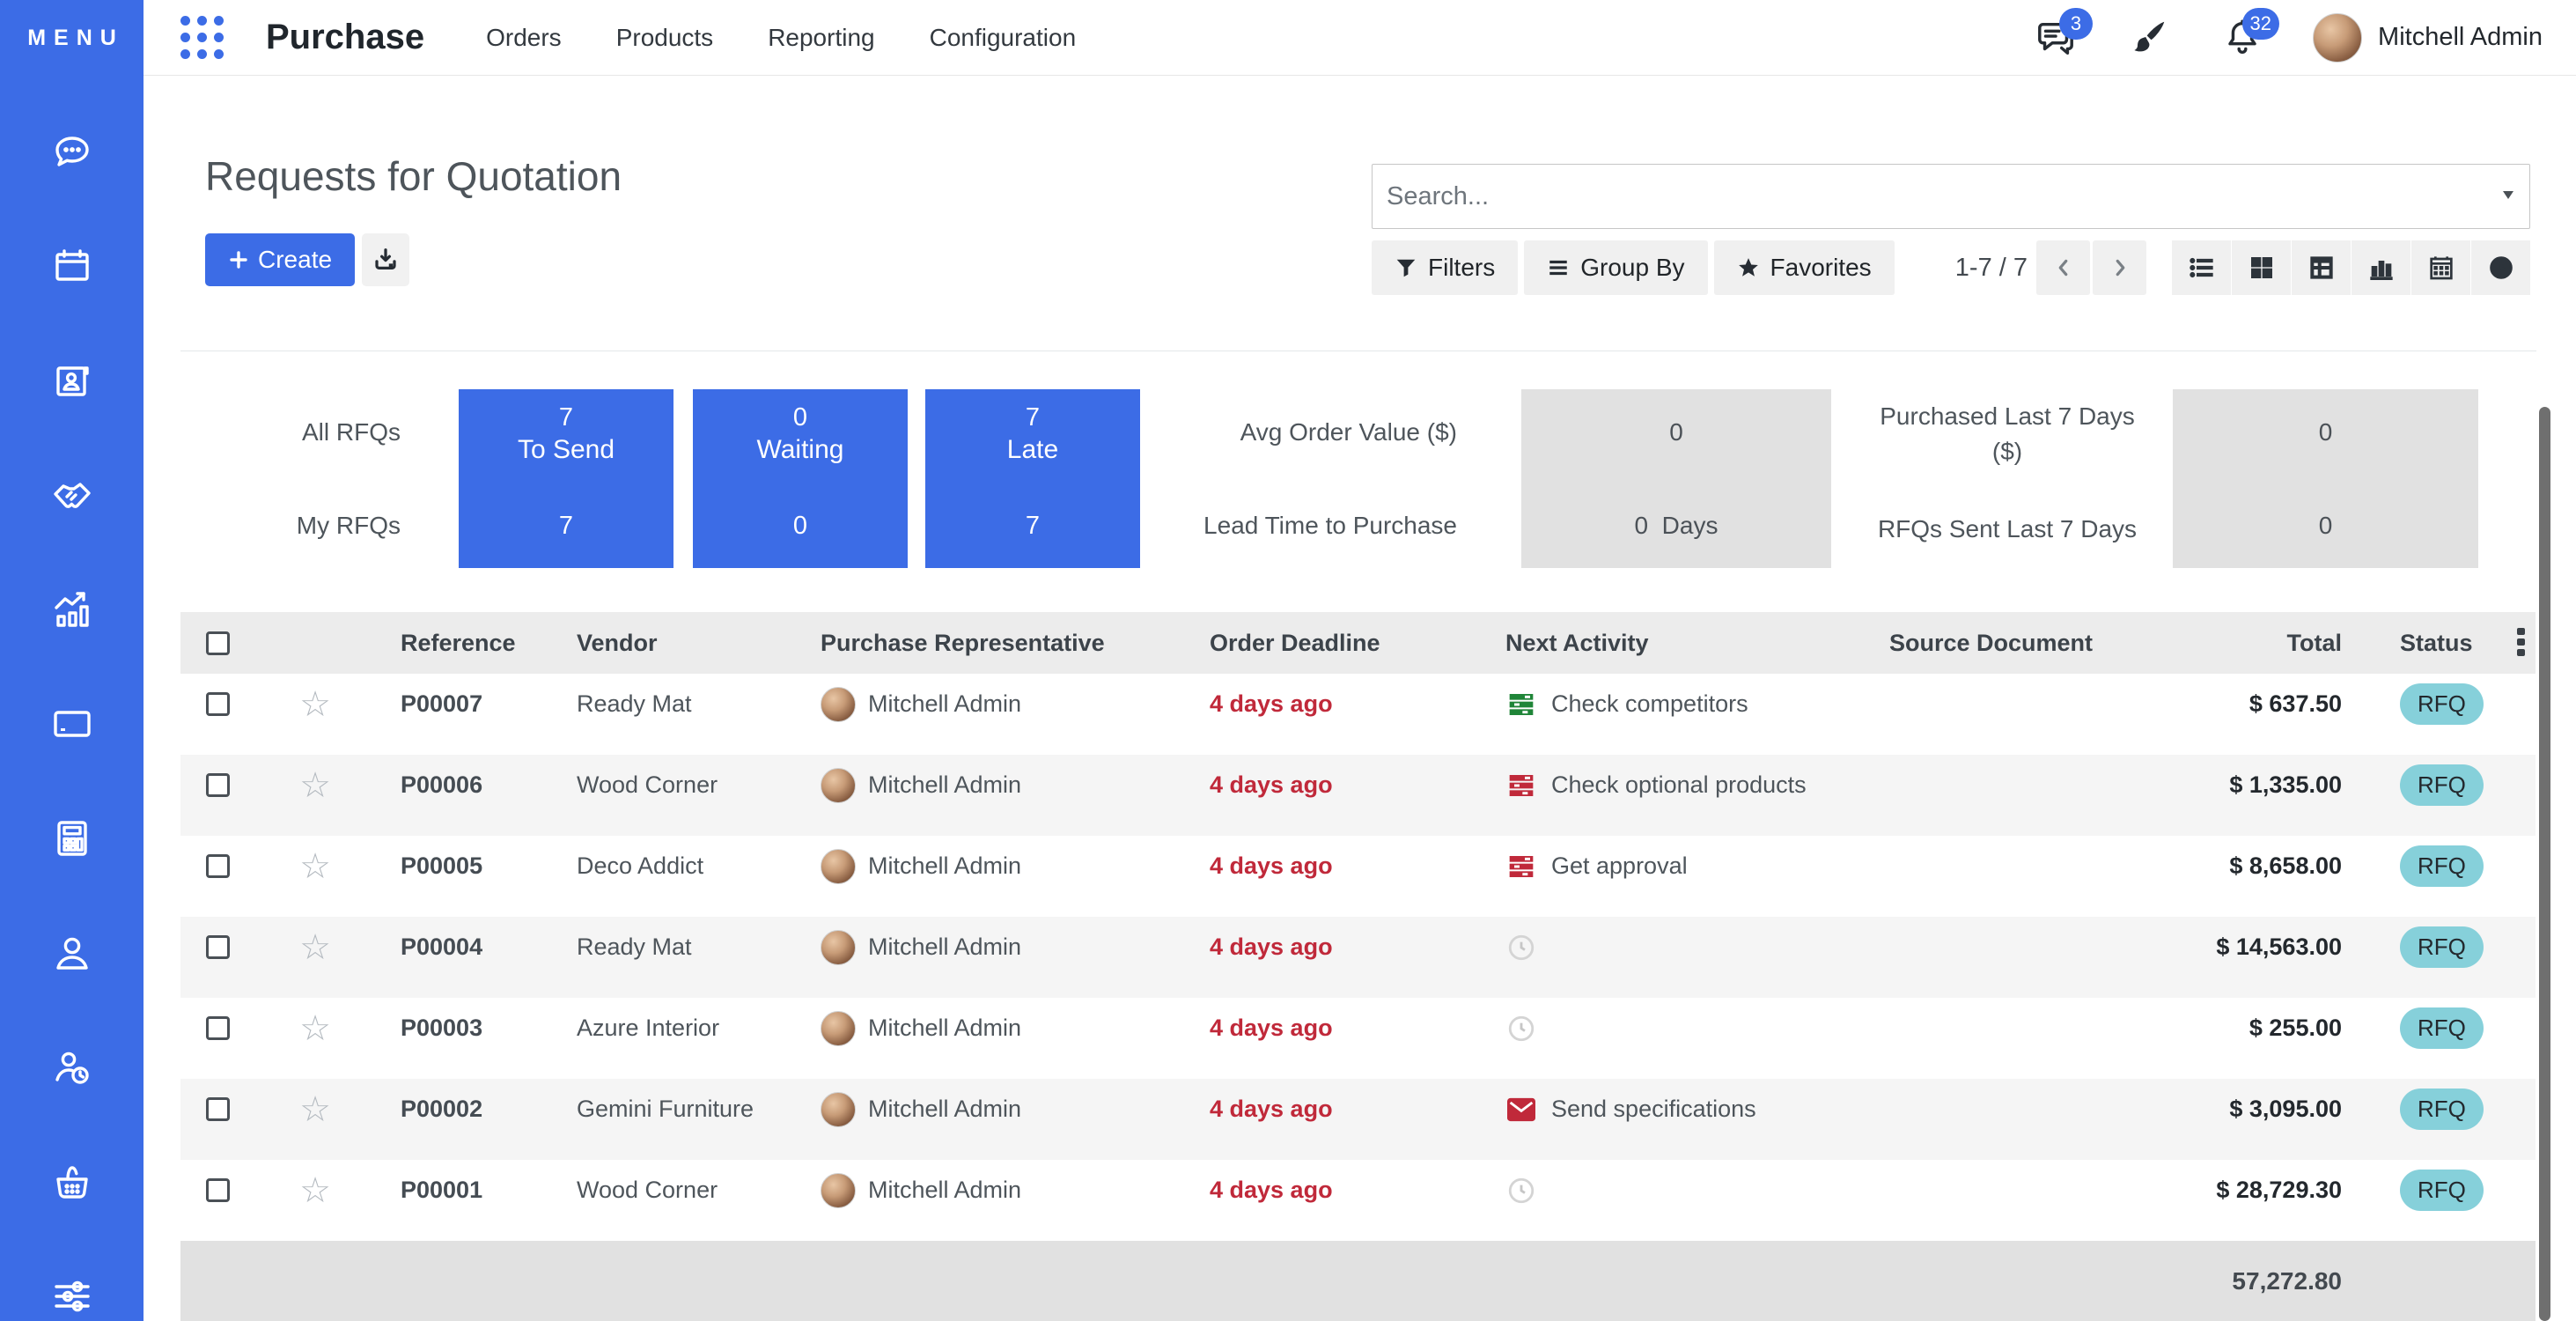 The image size is (2576, 1321). I want to click on menu-orders: Orders, so click(524, 37).